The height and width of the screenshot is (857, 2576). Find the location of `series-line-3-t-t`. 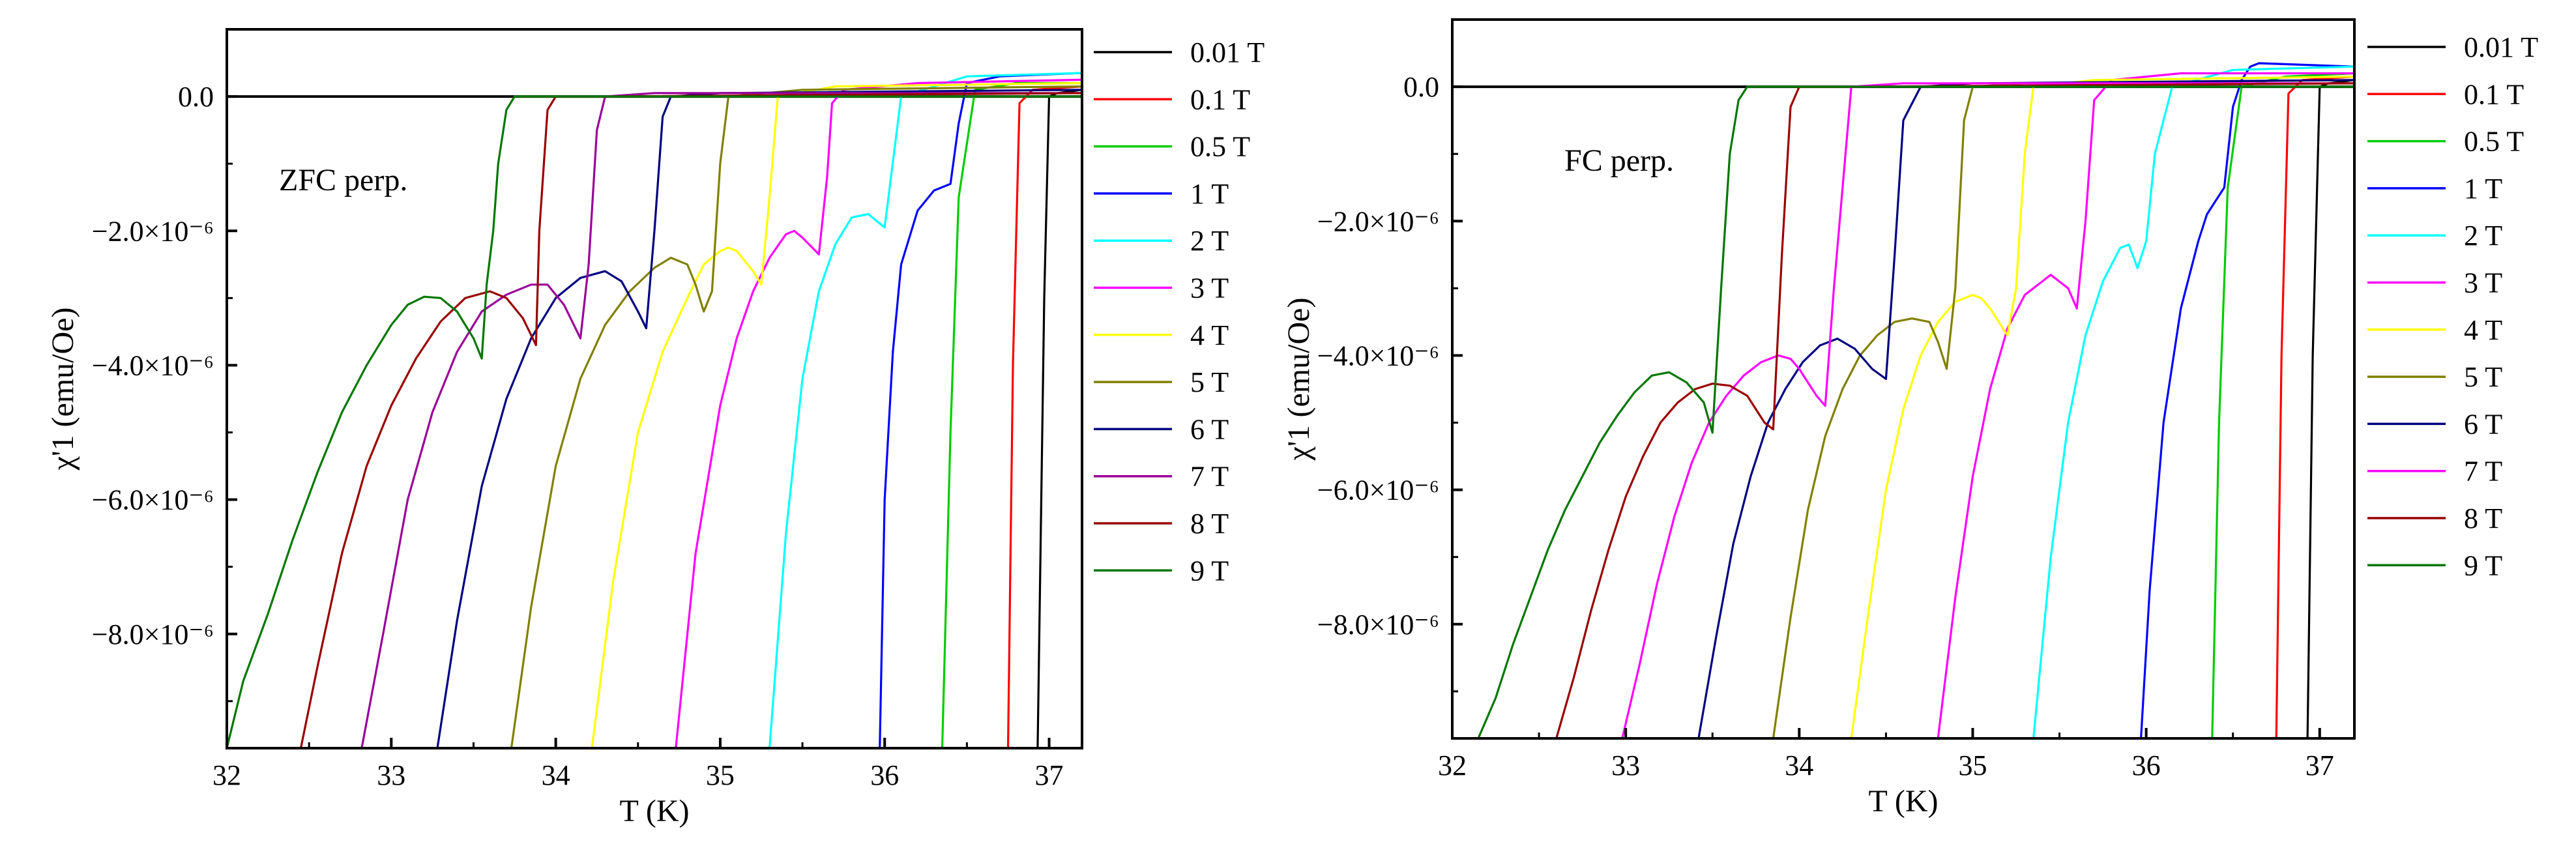

series-line-3-t-t is located at coordinates (2145, 405).